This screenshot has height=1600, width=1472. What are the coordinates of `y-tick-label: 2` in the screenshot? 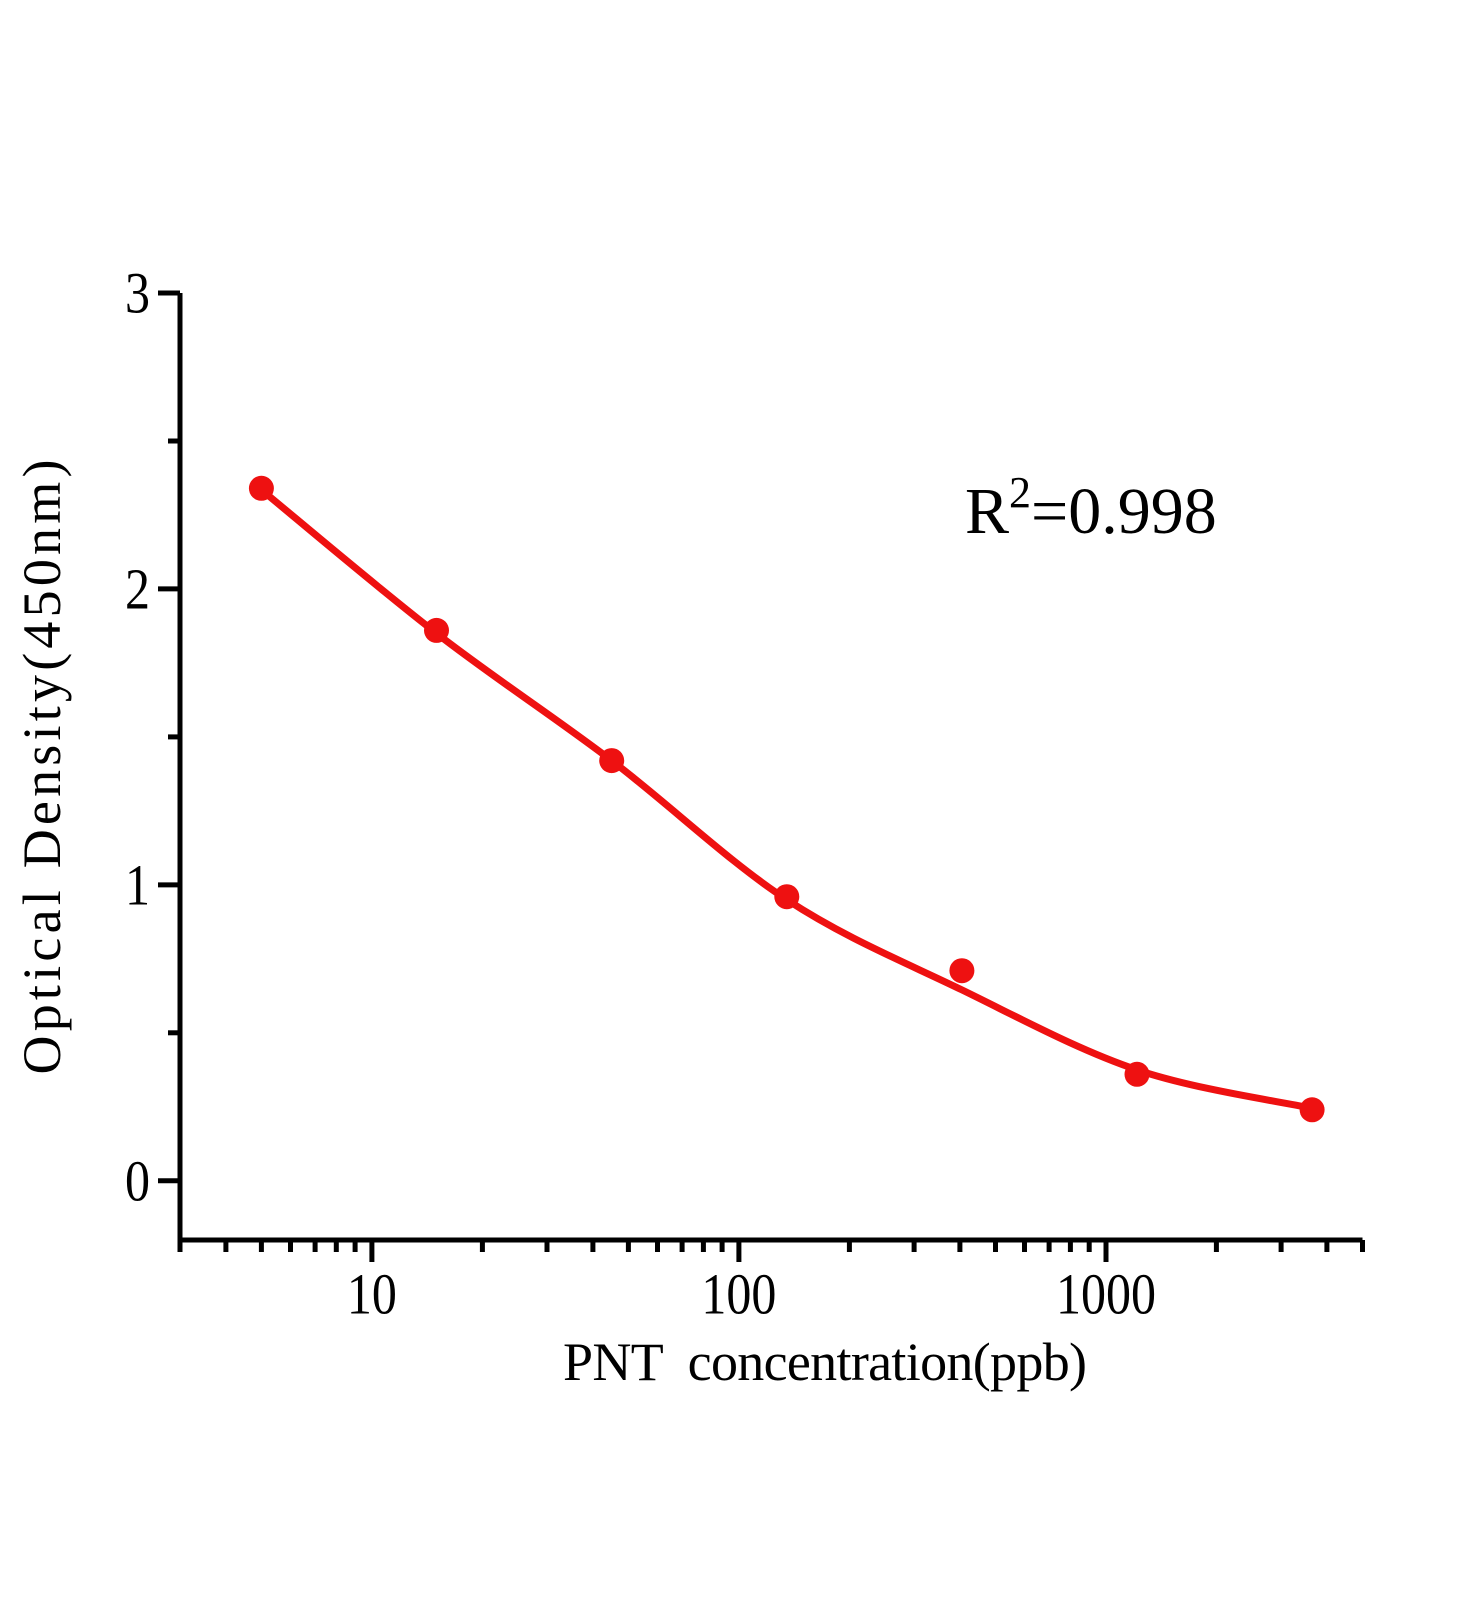 It's located at (137, 588).